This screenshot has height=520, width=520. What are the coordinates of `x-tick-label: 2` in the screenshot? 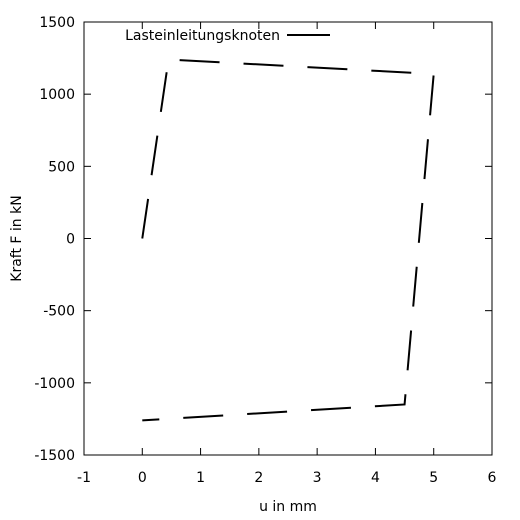 It's located at (258, 478).